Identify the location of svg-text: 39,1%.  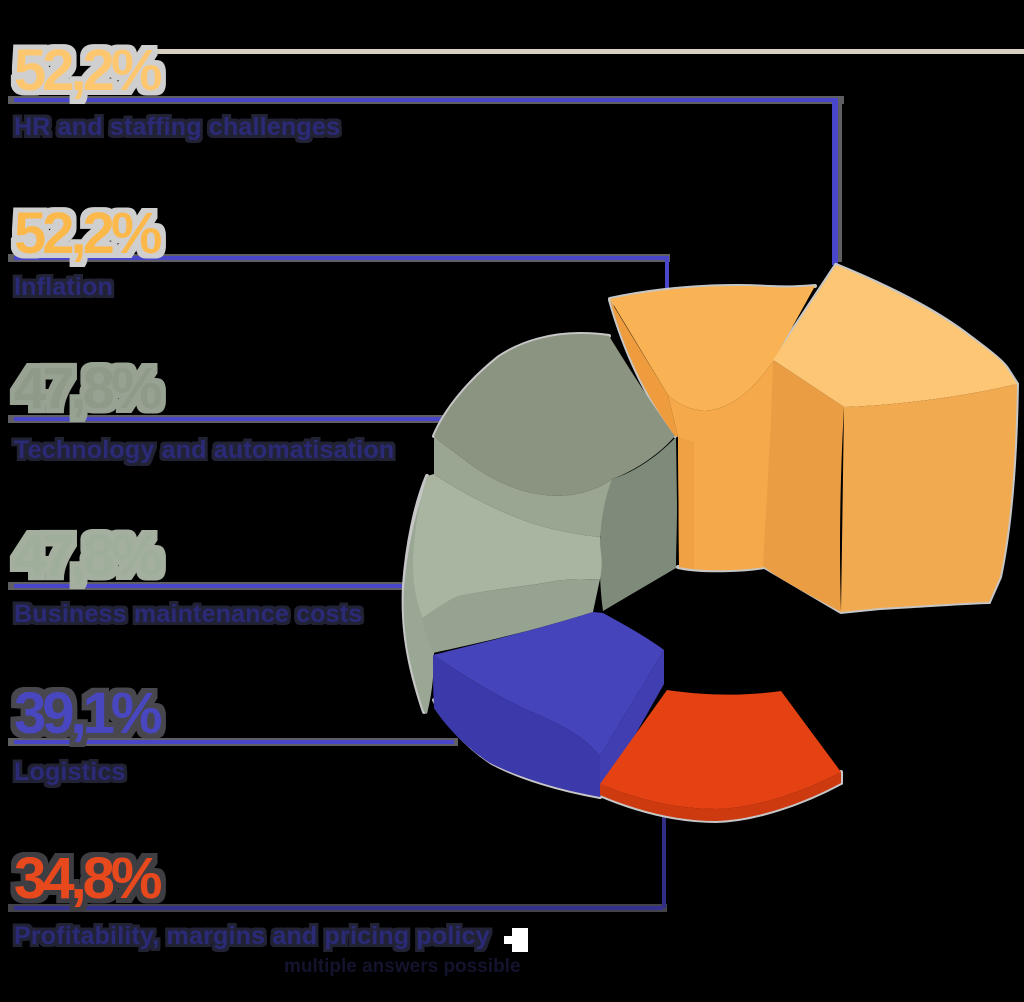
(88, 713).